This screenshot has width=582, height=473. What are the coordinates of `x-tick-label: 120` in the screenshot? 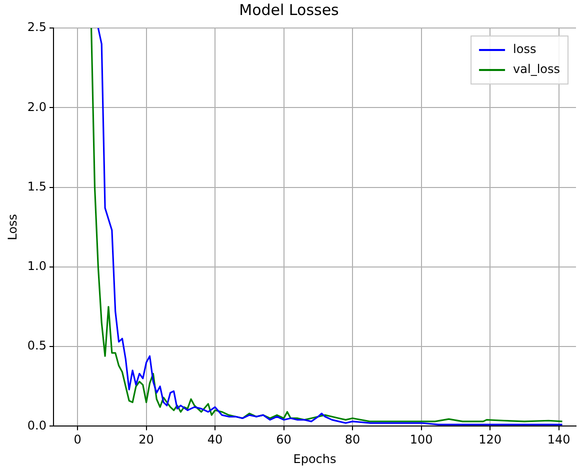 It's located at (490, 439).